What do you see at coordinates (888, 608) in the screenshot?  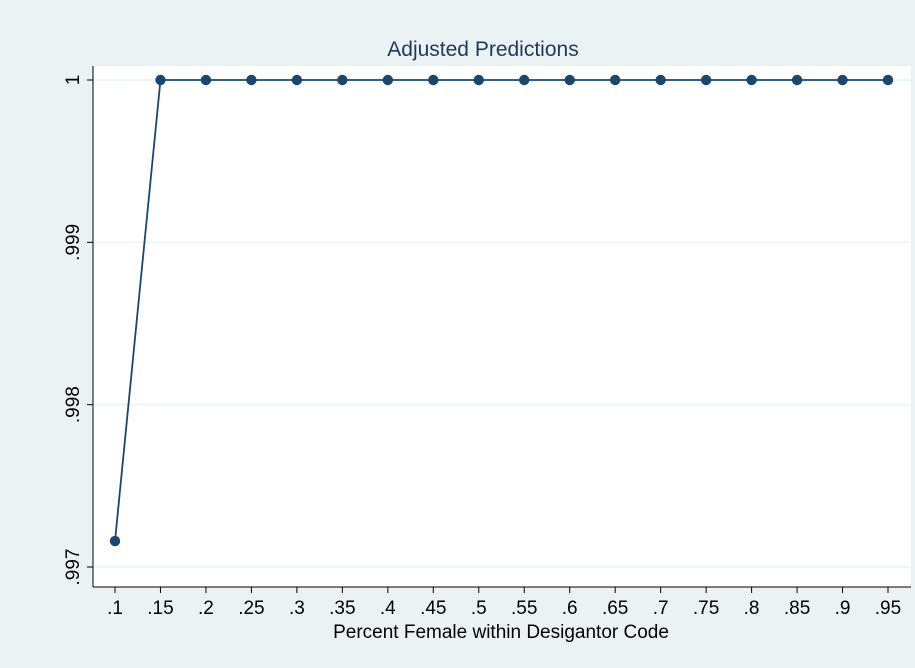 I see `x-tick-label: .95` at bounding box center [888, 608].